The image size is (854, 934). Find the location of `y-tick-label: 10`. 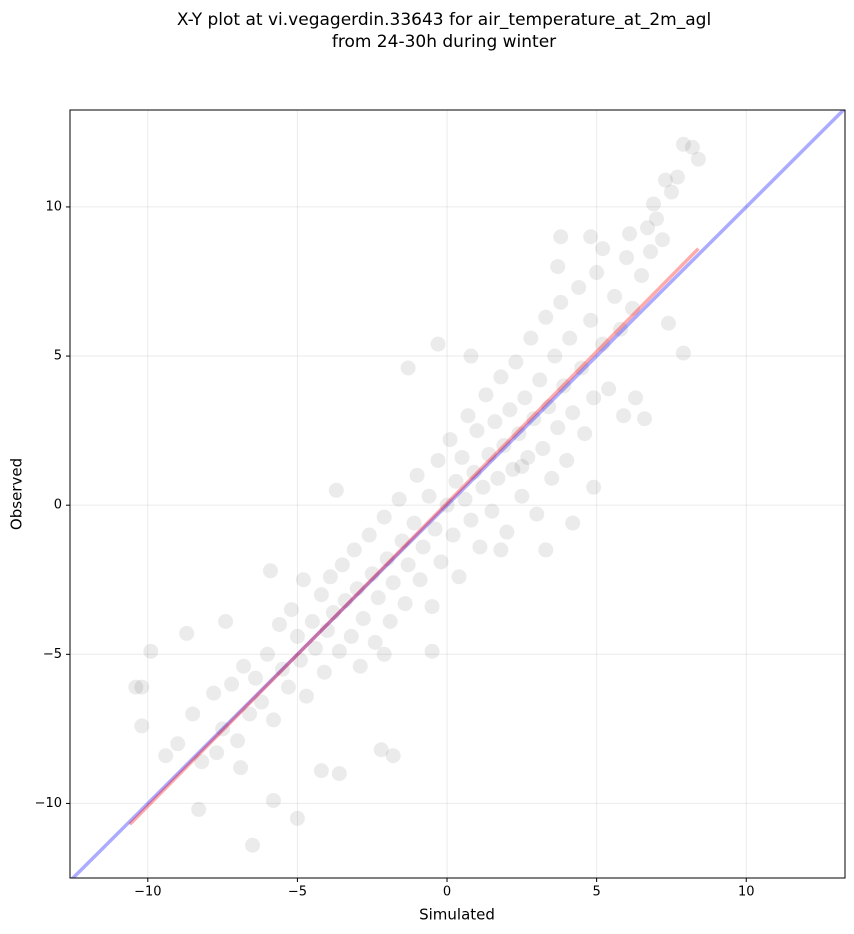

y-tick-label: 10 is located at coordinates (53, 206).